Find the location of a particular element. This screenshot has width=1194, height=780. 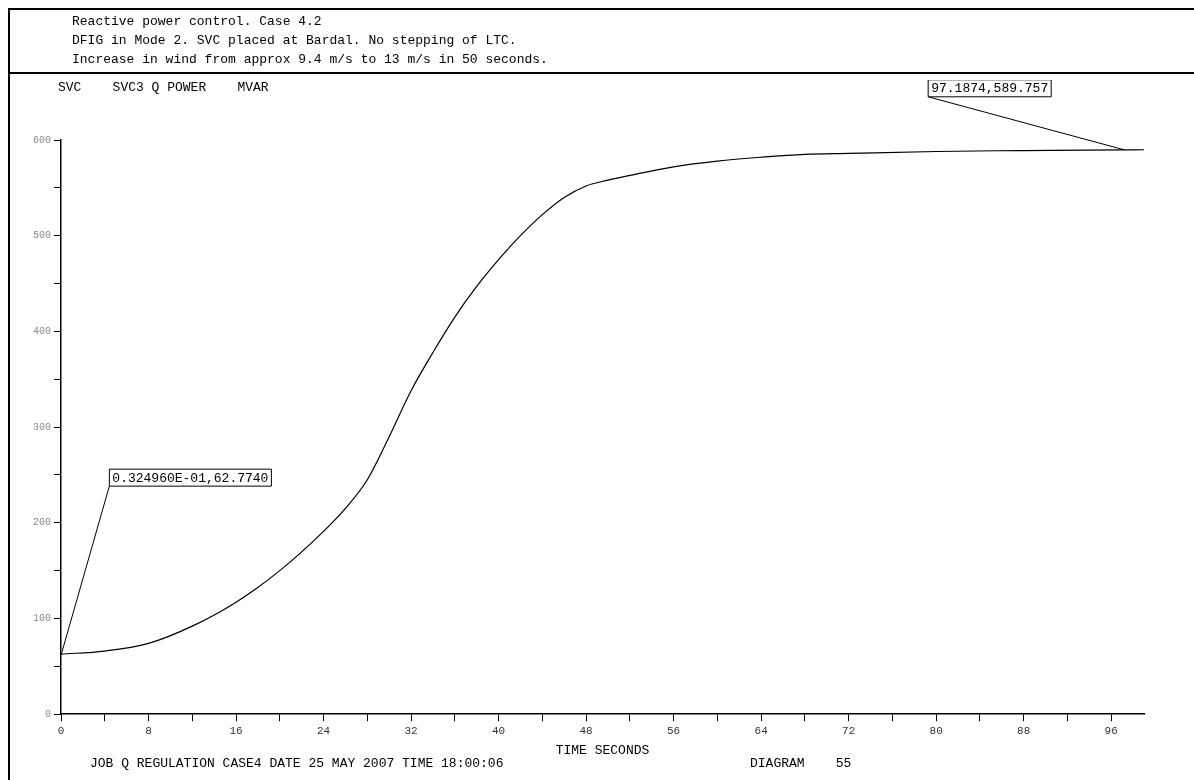

x-tick-label: 0 is located at coordinates (61, 730).